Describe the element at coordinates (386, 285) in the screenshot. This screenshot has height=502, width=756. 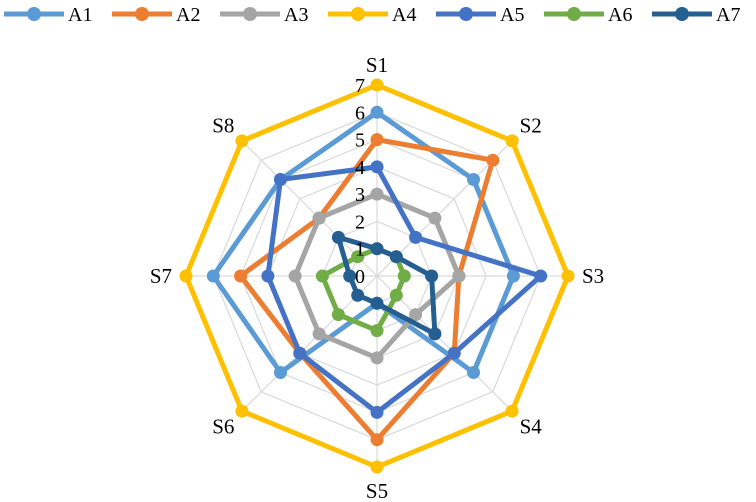
I see `series-a7` at that location.